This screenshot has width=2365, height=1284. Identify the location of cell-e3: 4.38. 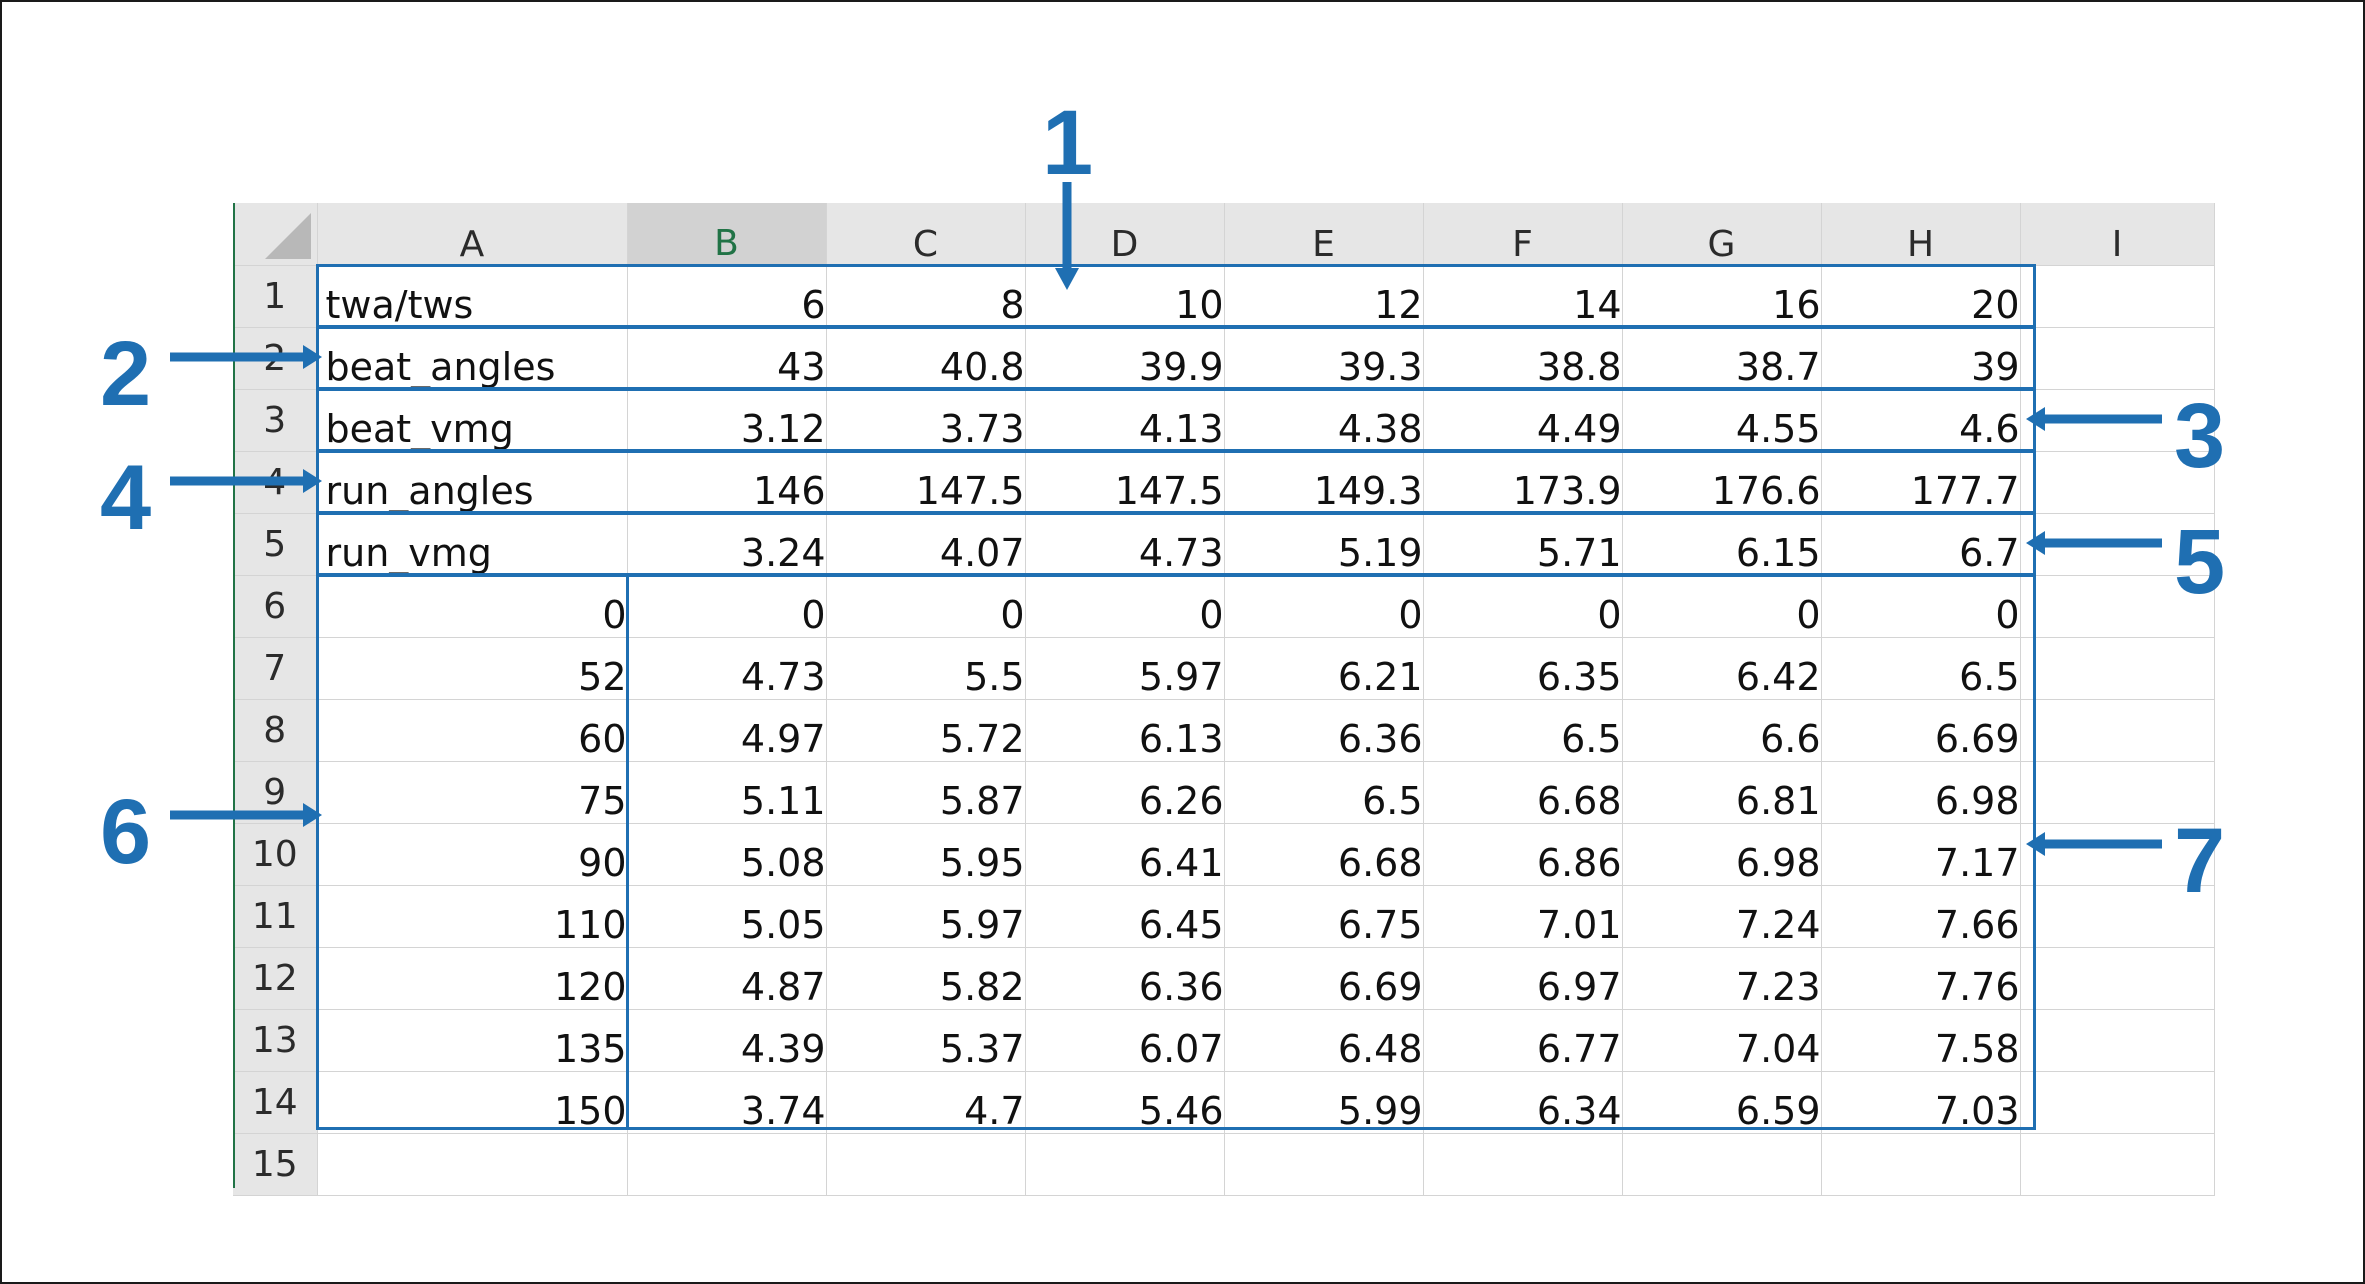
(1324, 420).